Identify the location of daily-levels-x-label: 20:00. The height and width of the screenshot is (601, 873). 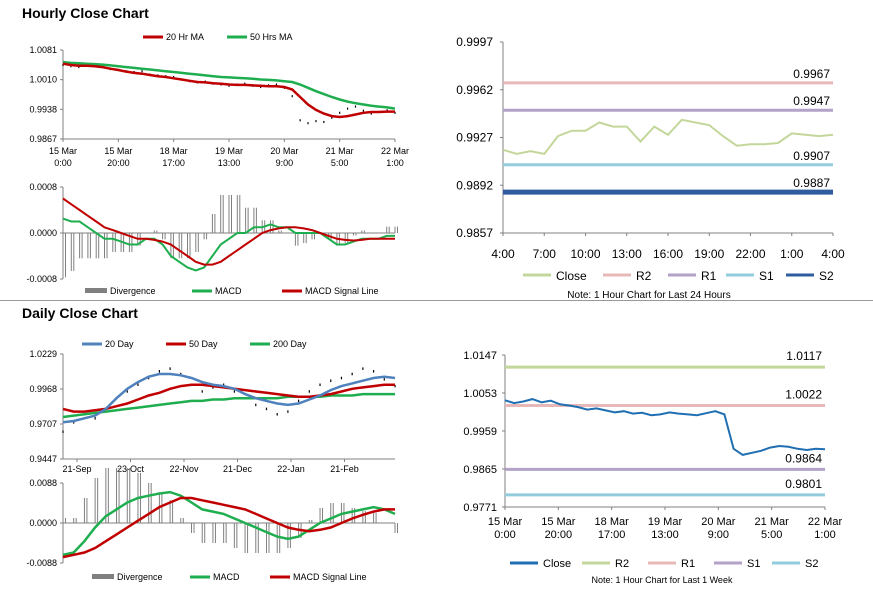
(559, 535).